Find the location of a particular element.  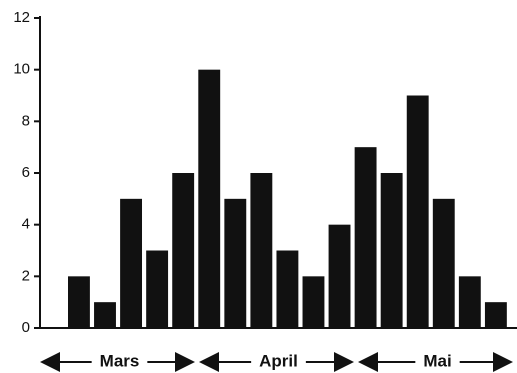

group-label: Mai is located at coordinates (437, 360).